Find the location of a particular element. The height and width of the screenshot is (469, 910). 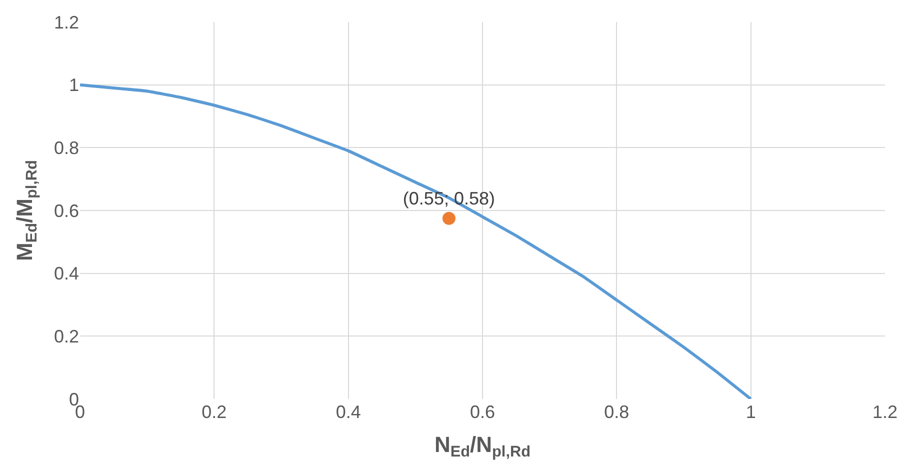

y-tick-label: 0.2 is located at coordinates (66, 336).